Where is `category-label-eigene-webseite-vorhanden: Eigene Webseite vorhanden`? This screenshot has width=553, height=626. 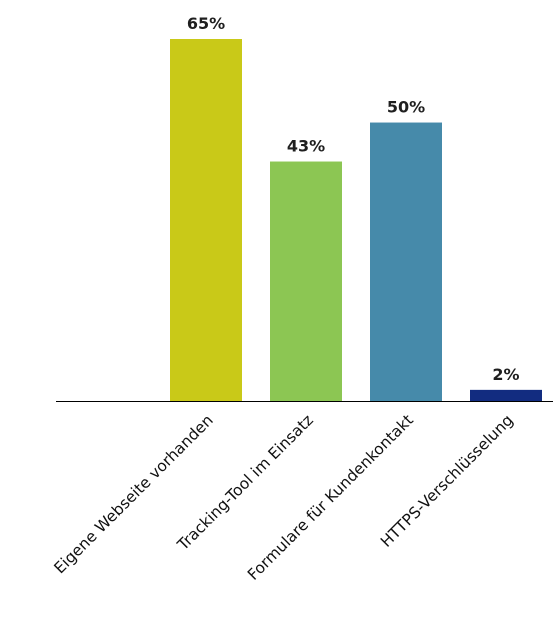 category-label-eigene-webseite-vorhanden: Eigene Webseite vorhanden is located at coordinates (134, 494).